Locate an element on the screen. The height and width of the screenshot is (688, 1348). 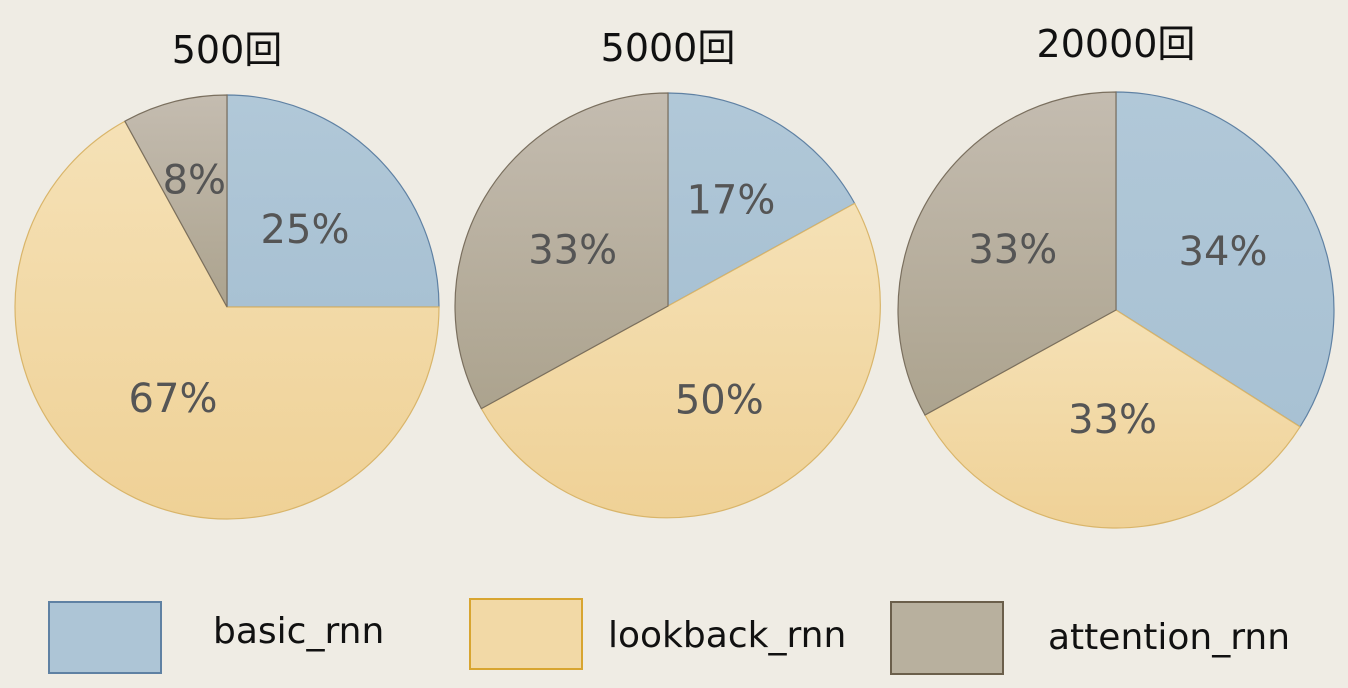
pie-label-lookback-rnn: 67% is located at coordinates (173, 399).